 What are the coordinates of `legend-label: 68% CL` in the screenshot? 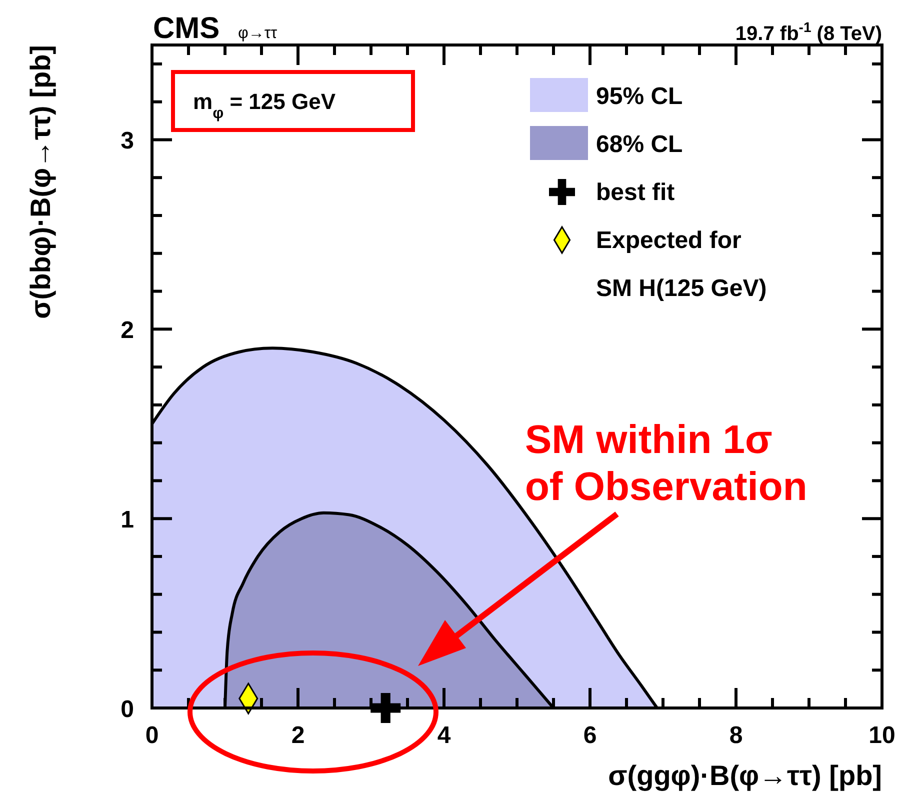 It's located at (639, 144).